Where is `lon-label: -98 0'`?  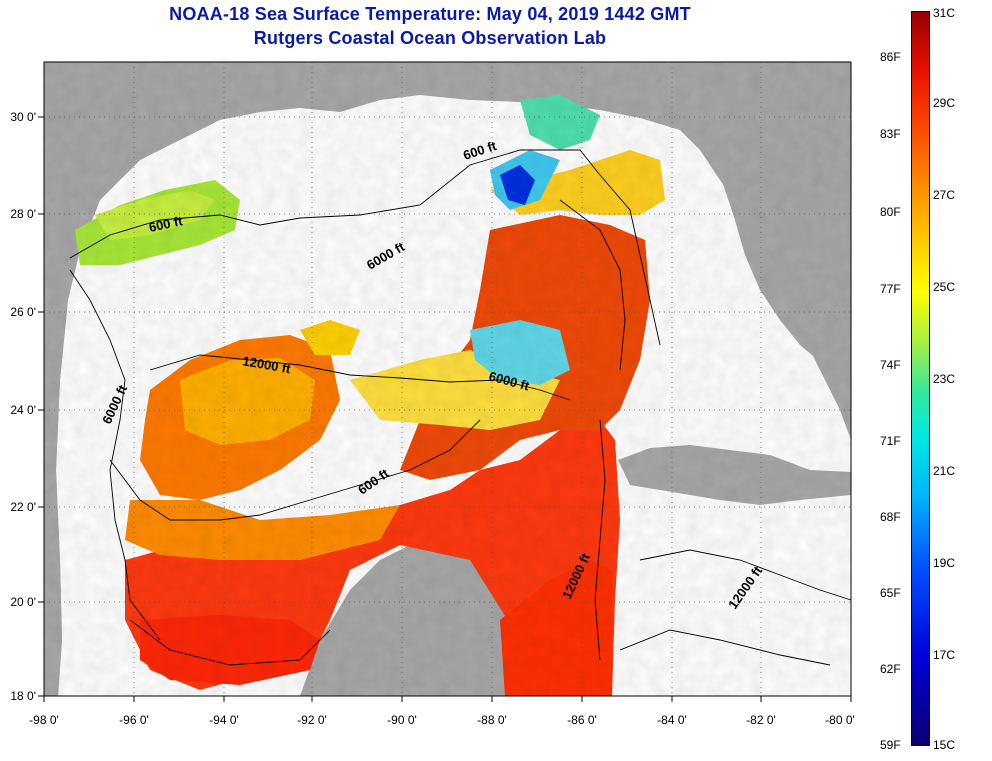 lon-label: -98 0' is located at coordinates (44, 720).